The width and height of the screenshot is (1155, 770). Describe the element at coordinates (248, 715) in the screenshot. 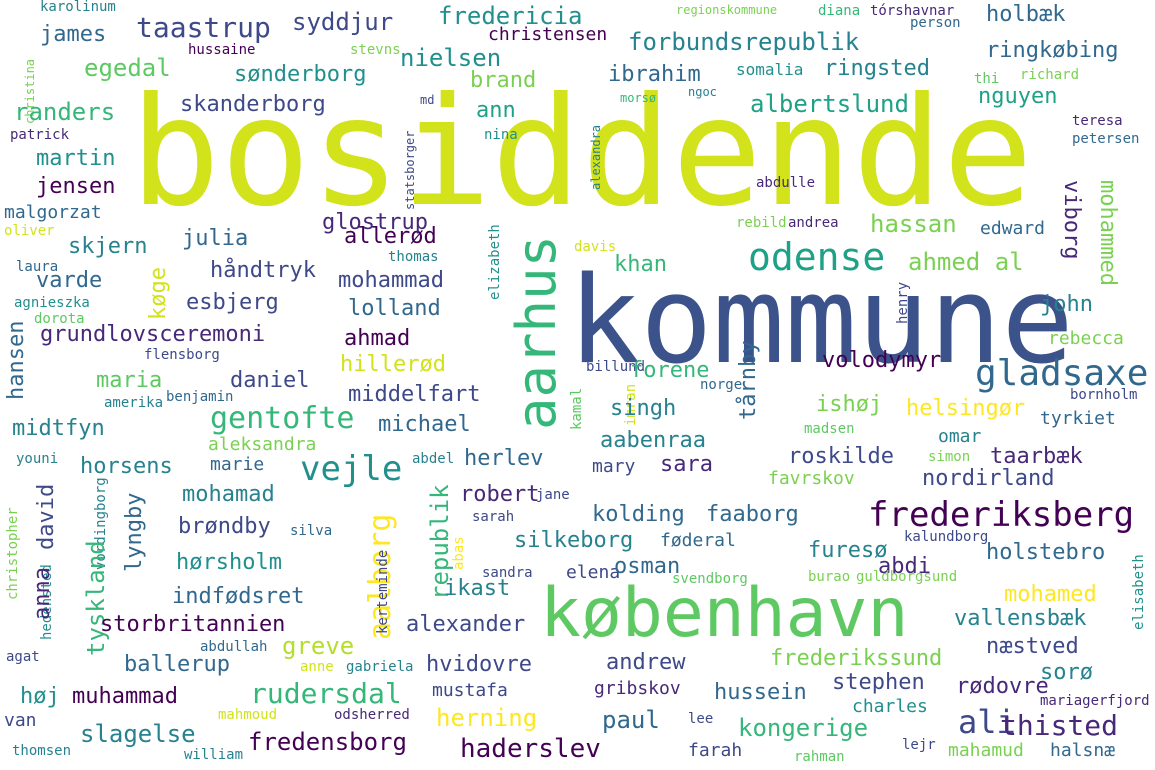

I see `word-mahmoud: mahmoud` at that location.